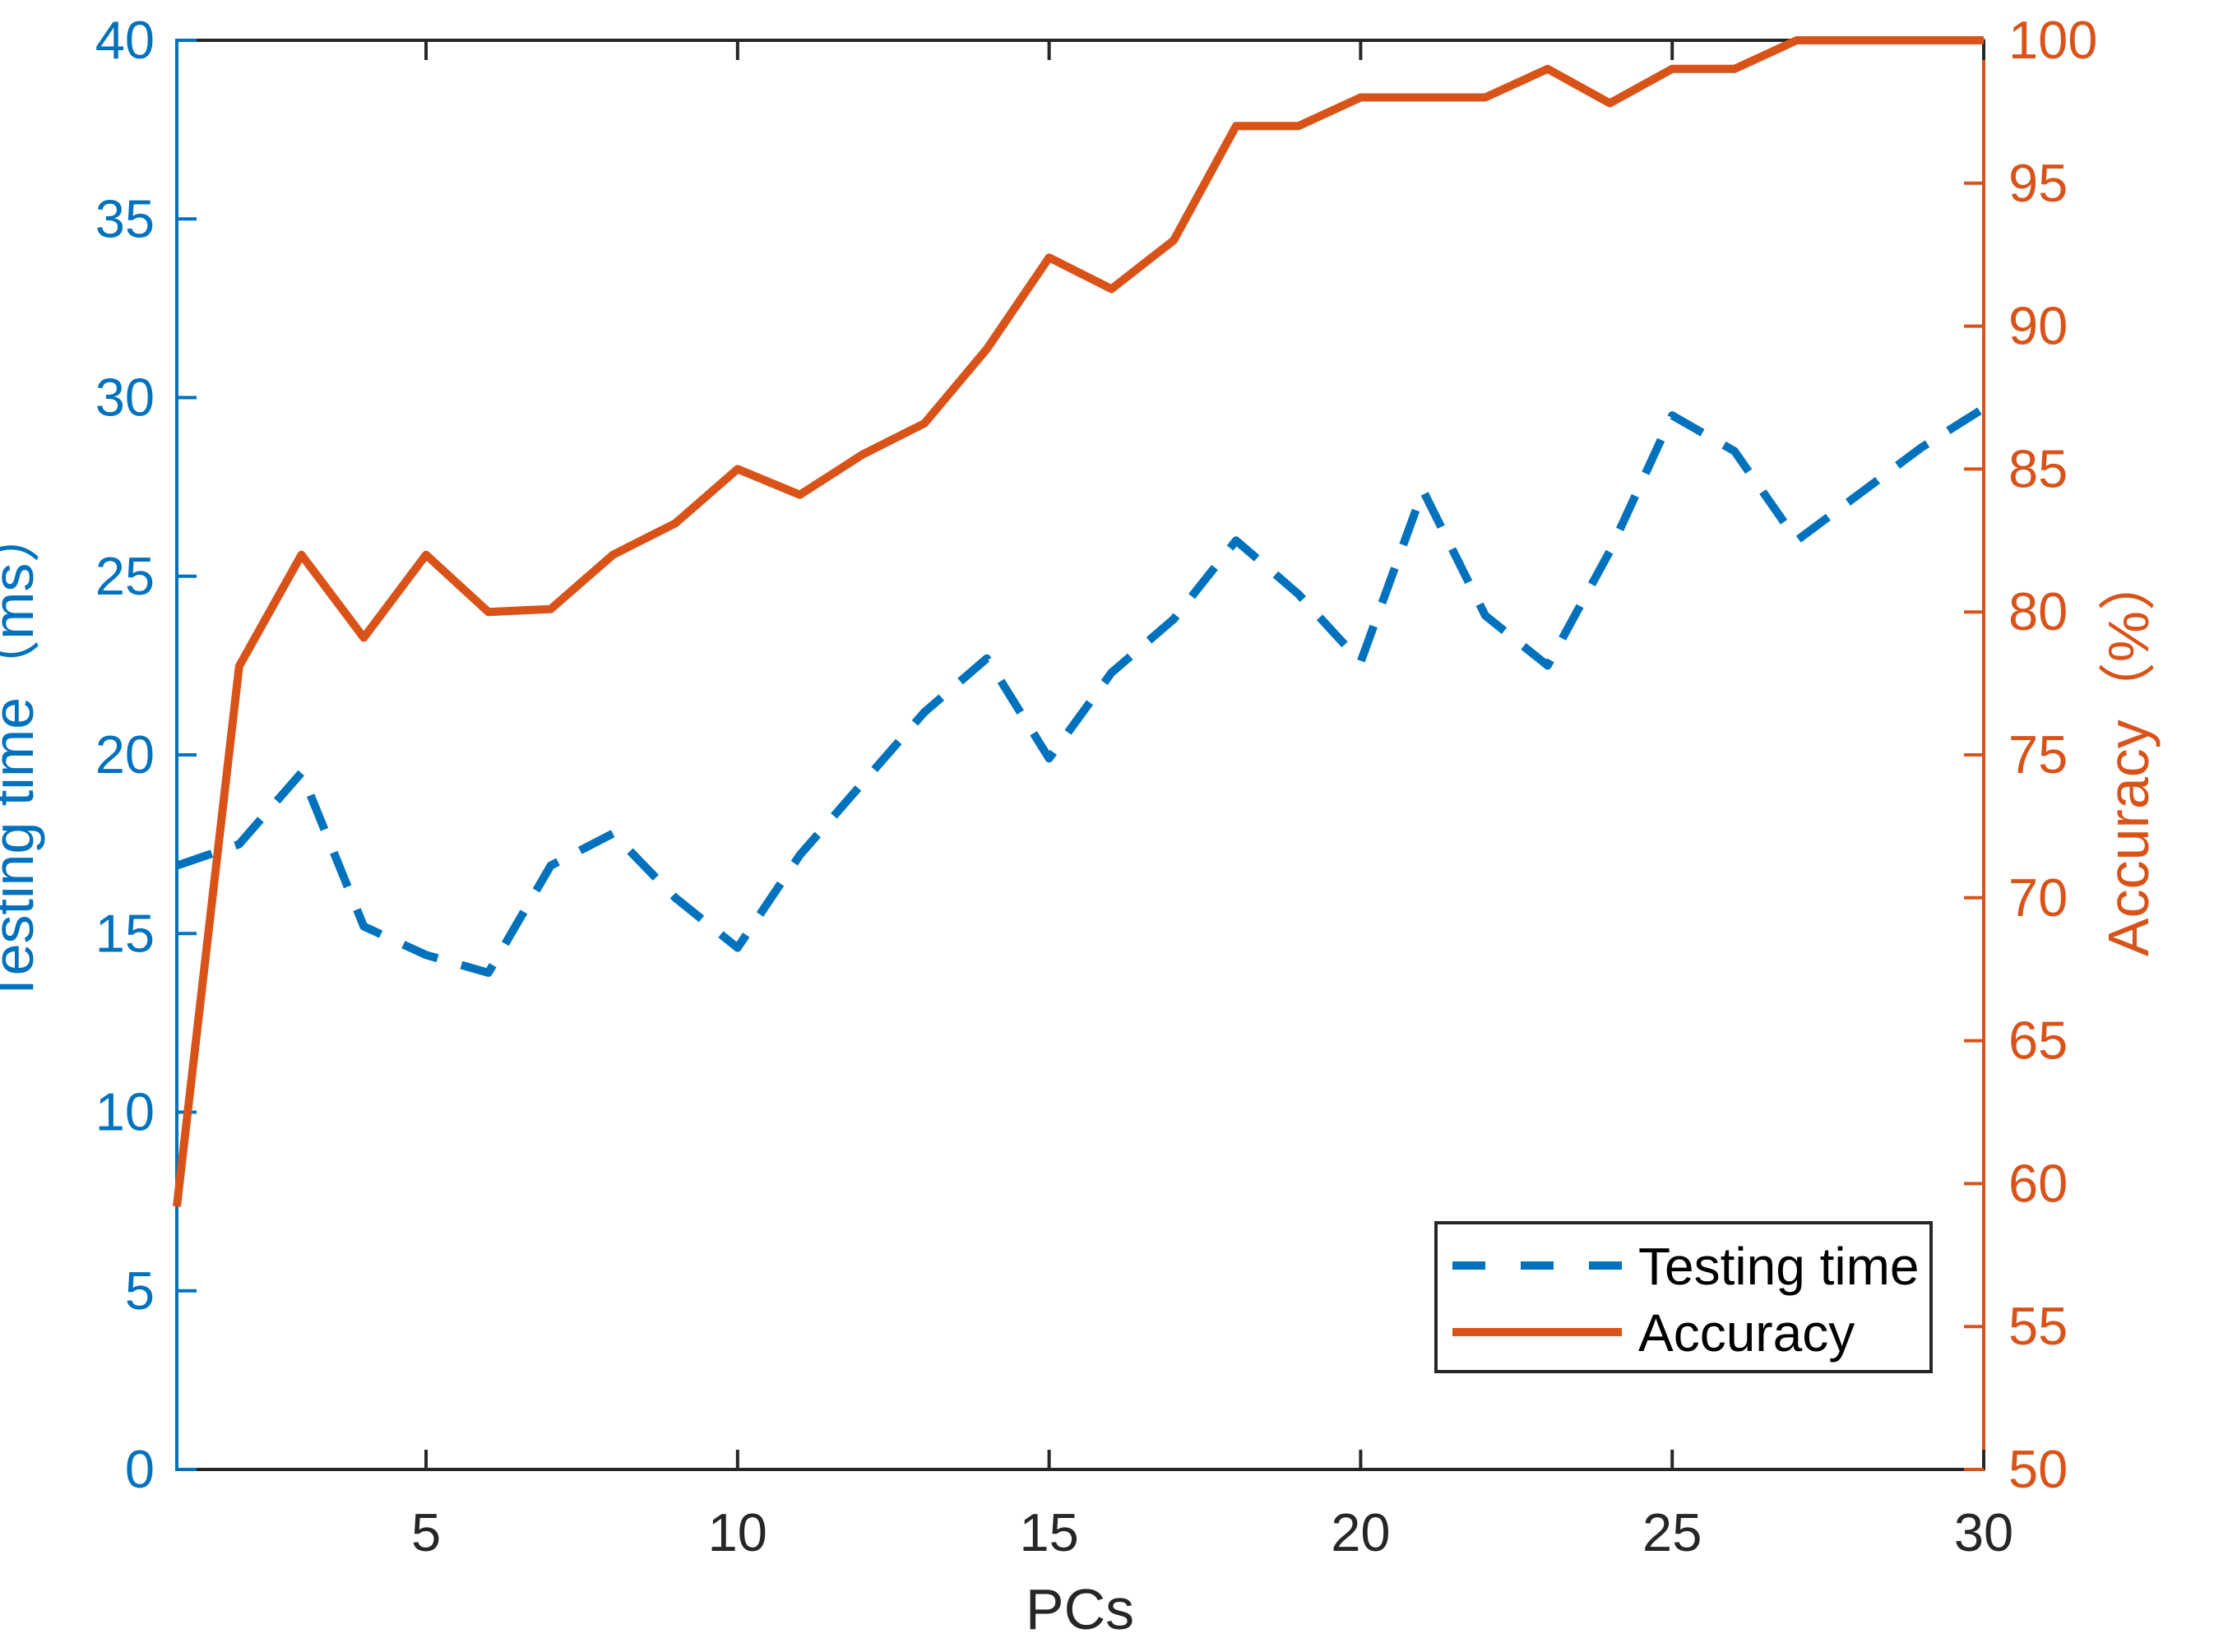 The width and height of the screenshot is (2214, 1652). Describe the element at coordinates (1672, 1532) in the screenshot. I see `x-tick-label: 25` at that location.